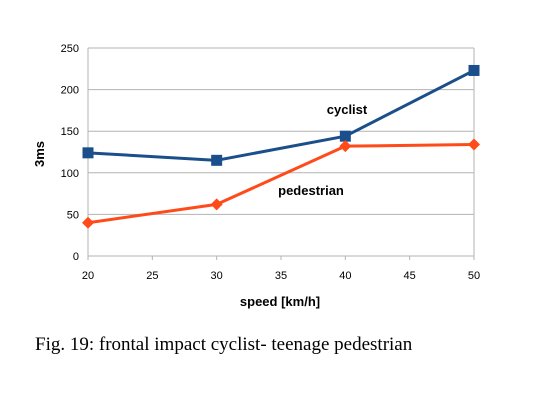 The height and width of the screenshot is (400, 545). I want to click on x-tick-label: 30, so click(217, 276).